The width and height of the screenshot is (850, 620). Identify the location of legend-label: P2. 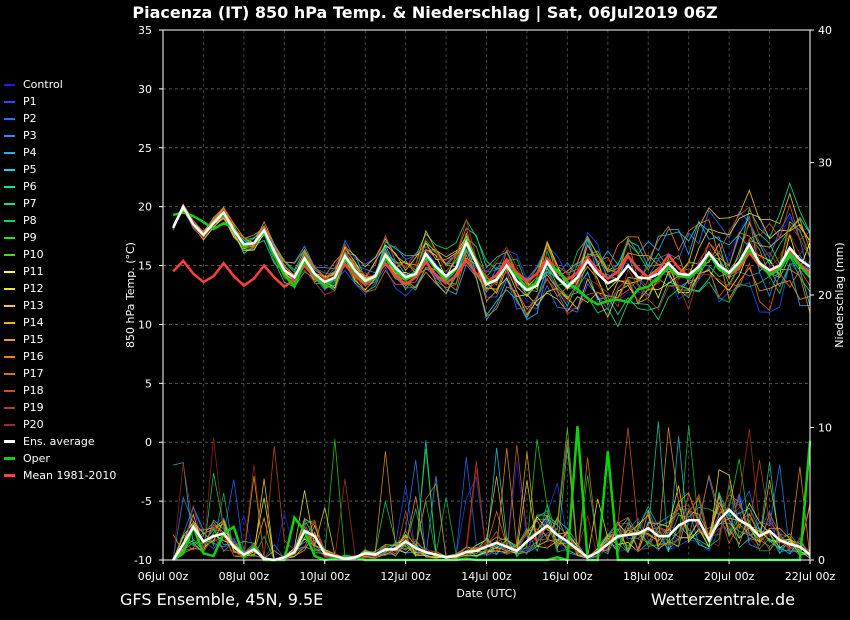
(30, 118).